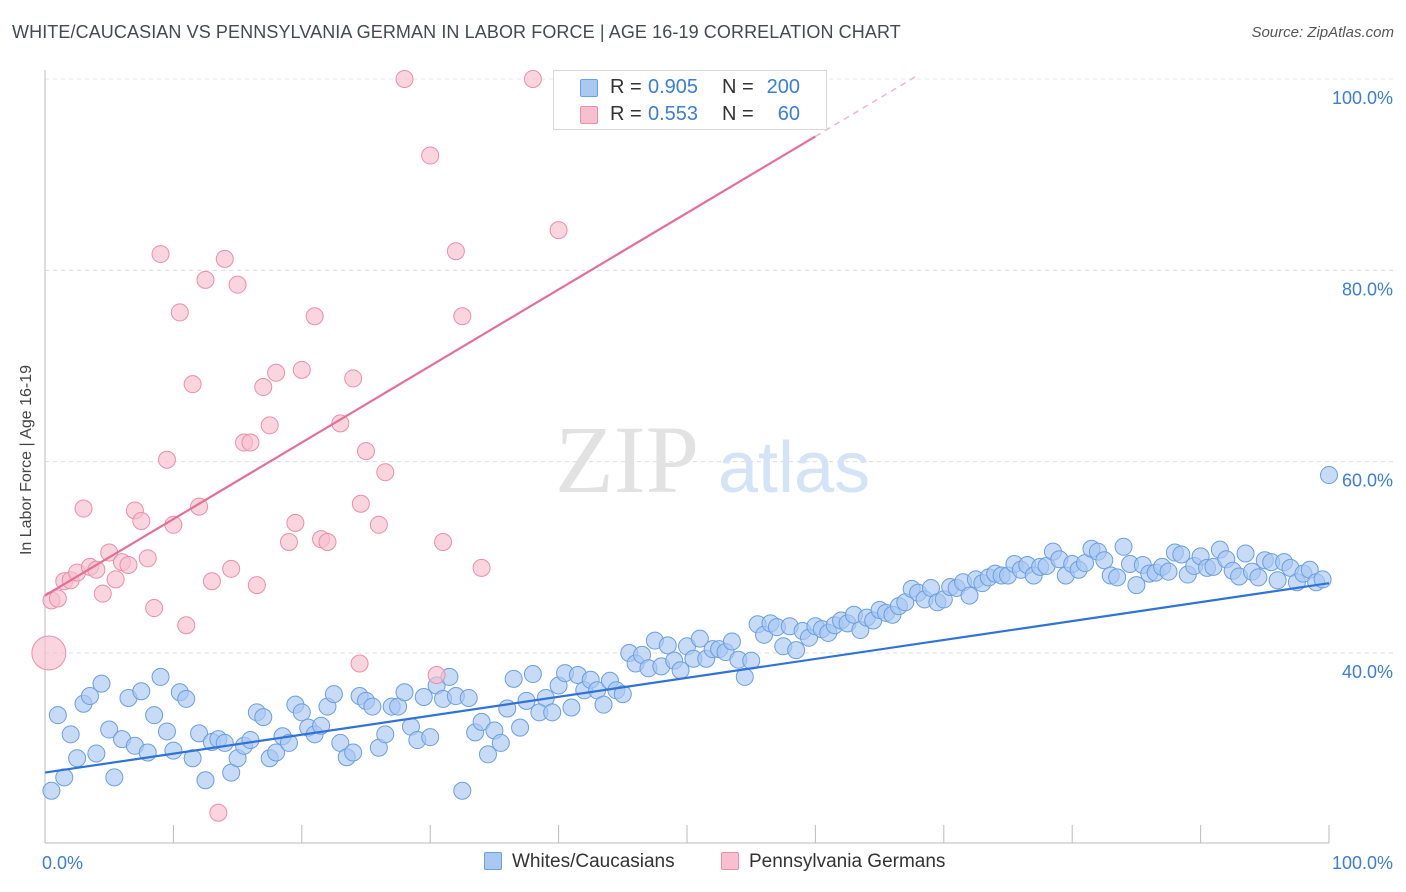 The image size is (1406, 892). Describe the element at coordinates (1367, 481) in the screenshot. I see `y-tick-label: 60.0%` at that location.